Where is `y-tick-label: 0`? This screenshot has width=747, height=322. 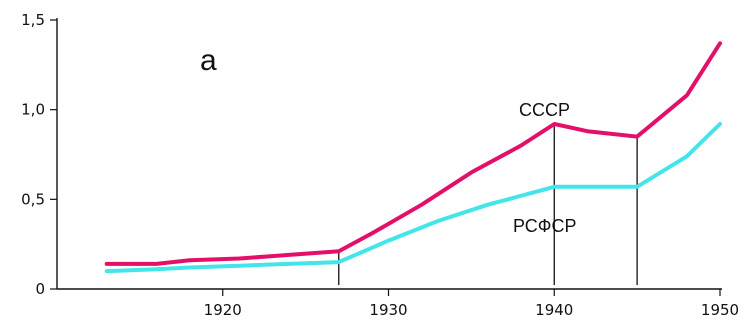
y-tick-label: 0 is located at coordinates (40, 289).